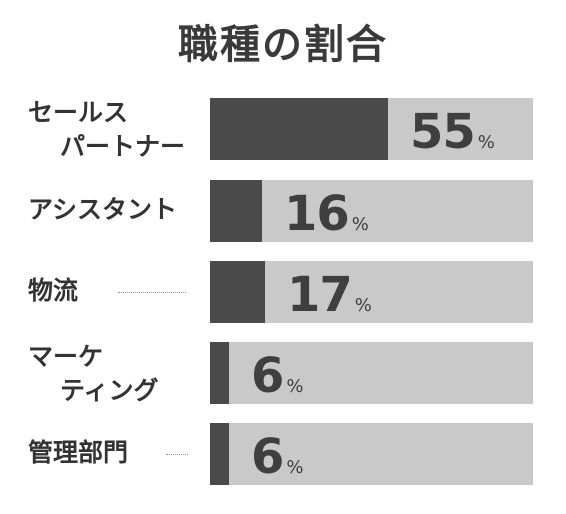  I want to click on bar-track: 17%, so click(371, 292).